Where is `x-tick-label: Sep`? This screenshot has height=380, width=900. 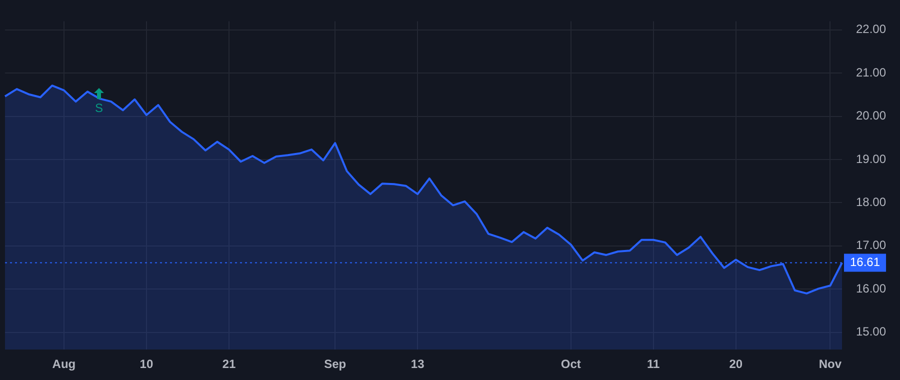 x-tick-label: Sep is located at coordinates (335, 364).